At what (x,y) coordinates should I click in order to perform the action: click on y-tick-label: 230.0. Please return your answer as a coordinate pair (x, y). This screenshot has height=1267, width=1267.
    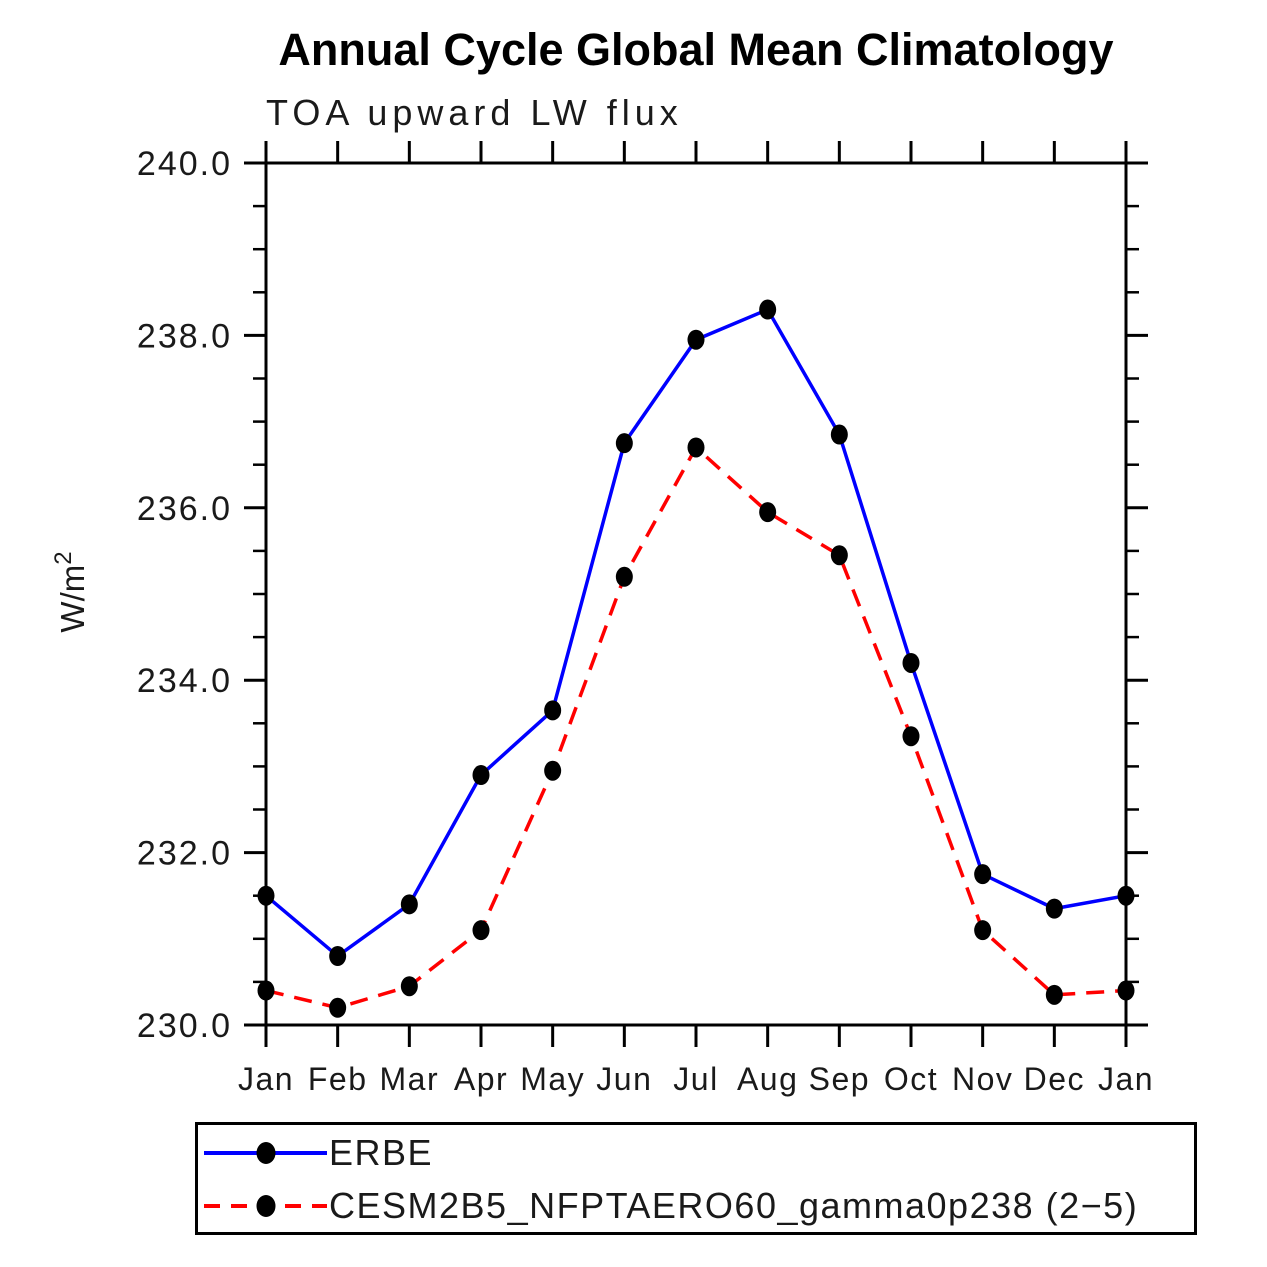
    Looking at the image, I should click on (184, 1026).